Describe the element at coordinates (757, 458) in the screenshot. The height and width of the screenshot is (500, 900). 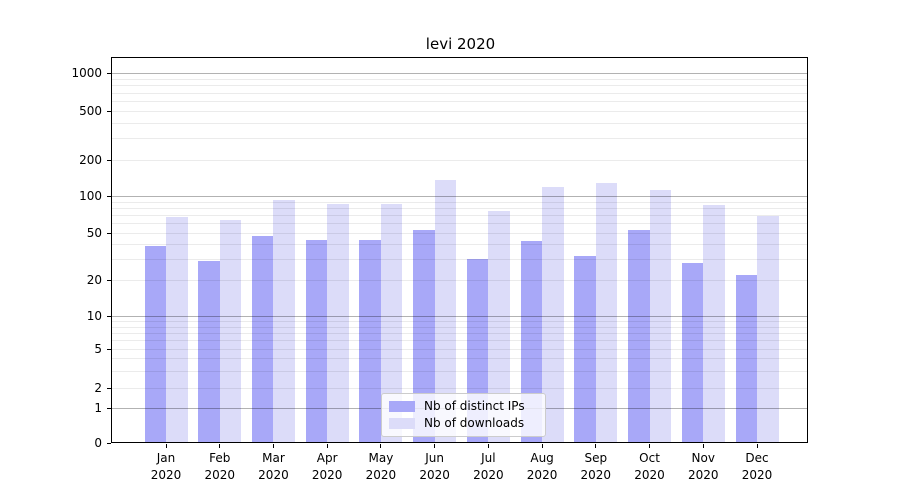
I see `x-tick-label-month: Dec` at that location.